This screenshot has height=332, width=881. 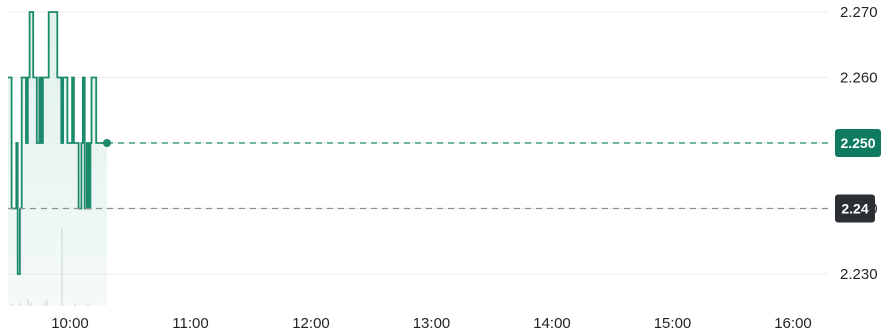 I want to click on price-line, so click(x=57, y=143).